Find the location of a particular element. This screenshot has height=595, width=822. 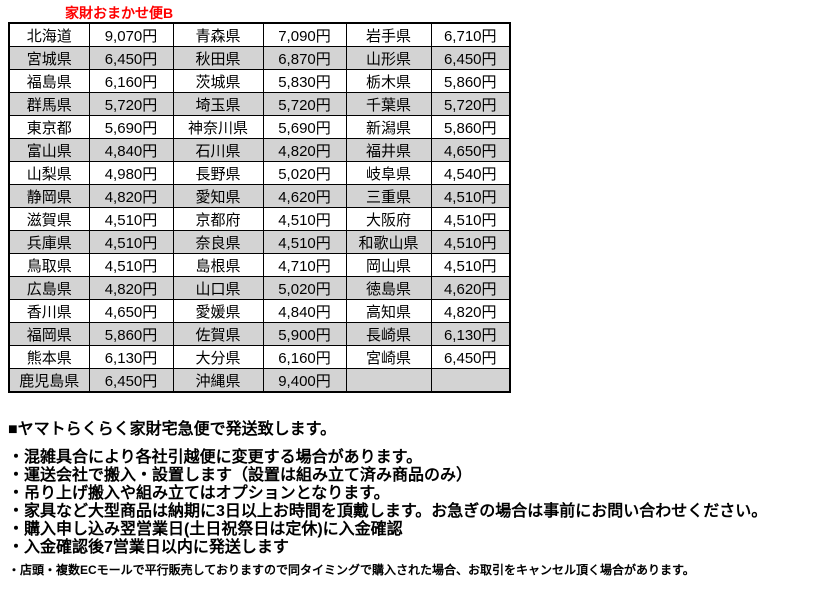

notes-heading: ■ヤマトらくらく家財宅急便で発送致します。 is located at coordinates (172, 429).